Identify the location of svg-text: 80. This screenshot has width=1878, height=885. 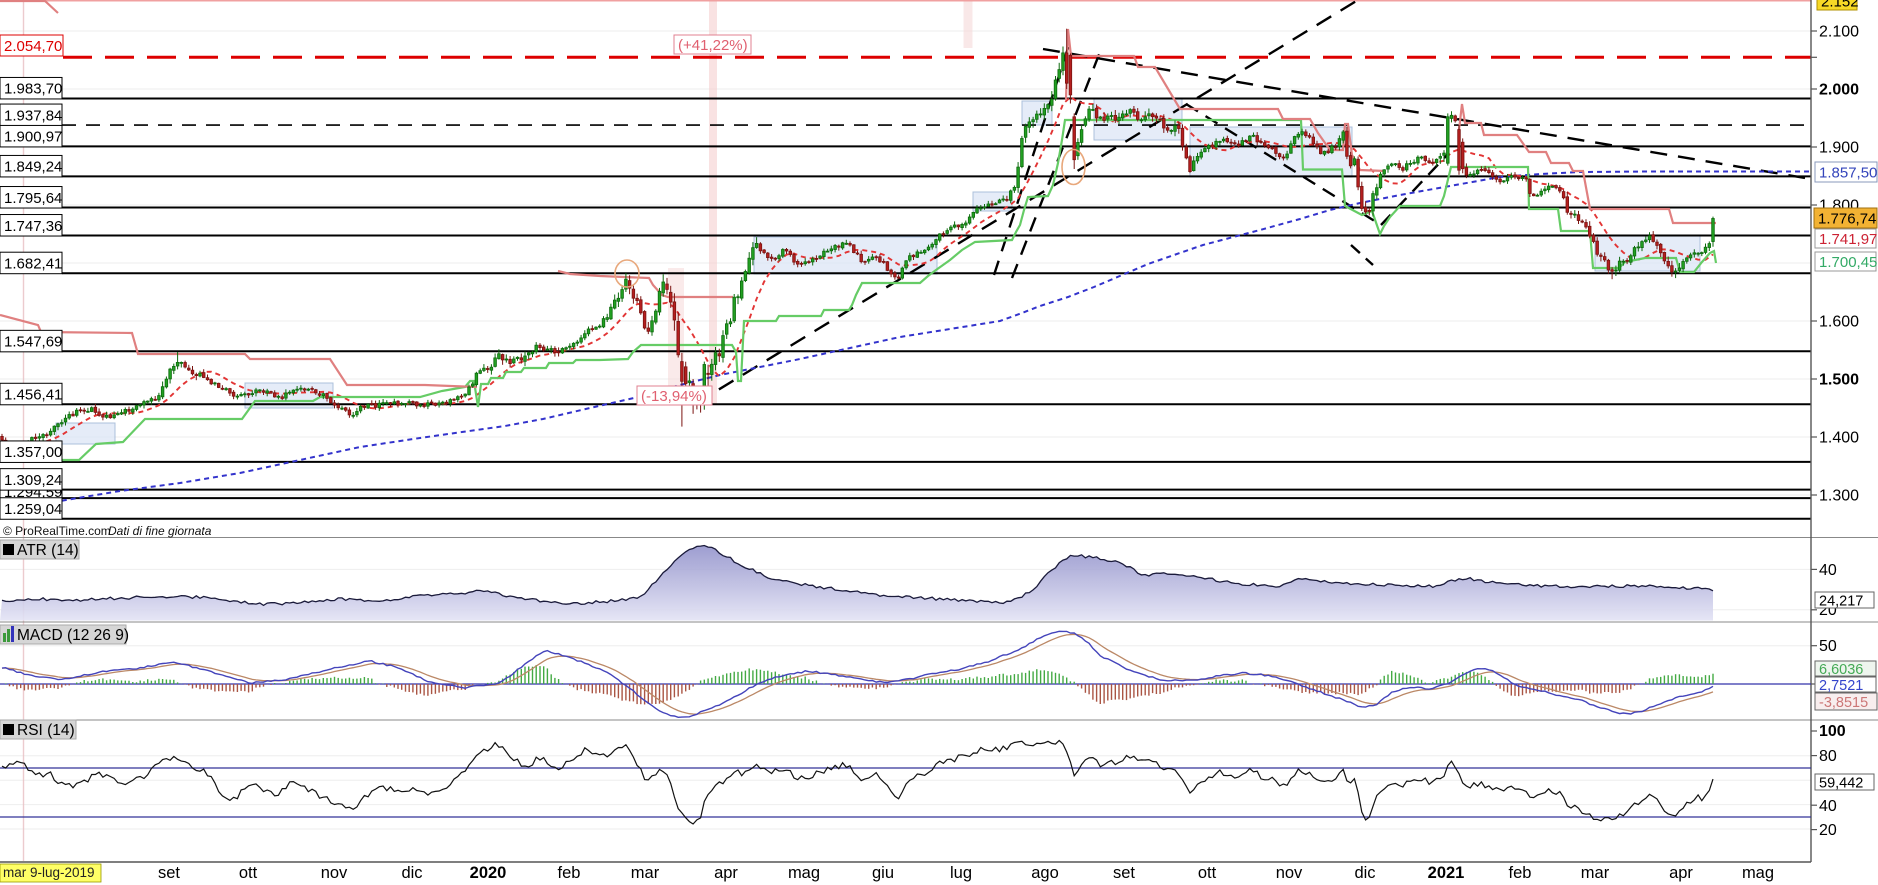
(1828, 756).